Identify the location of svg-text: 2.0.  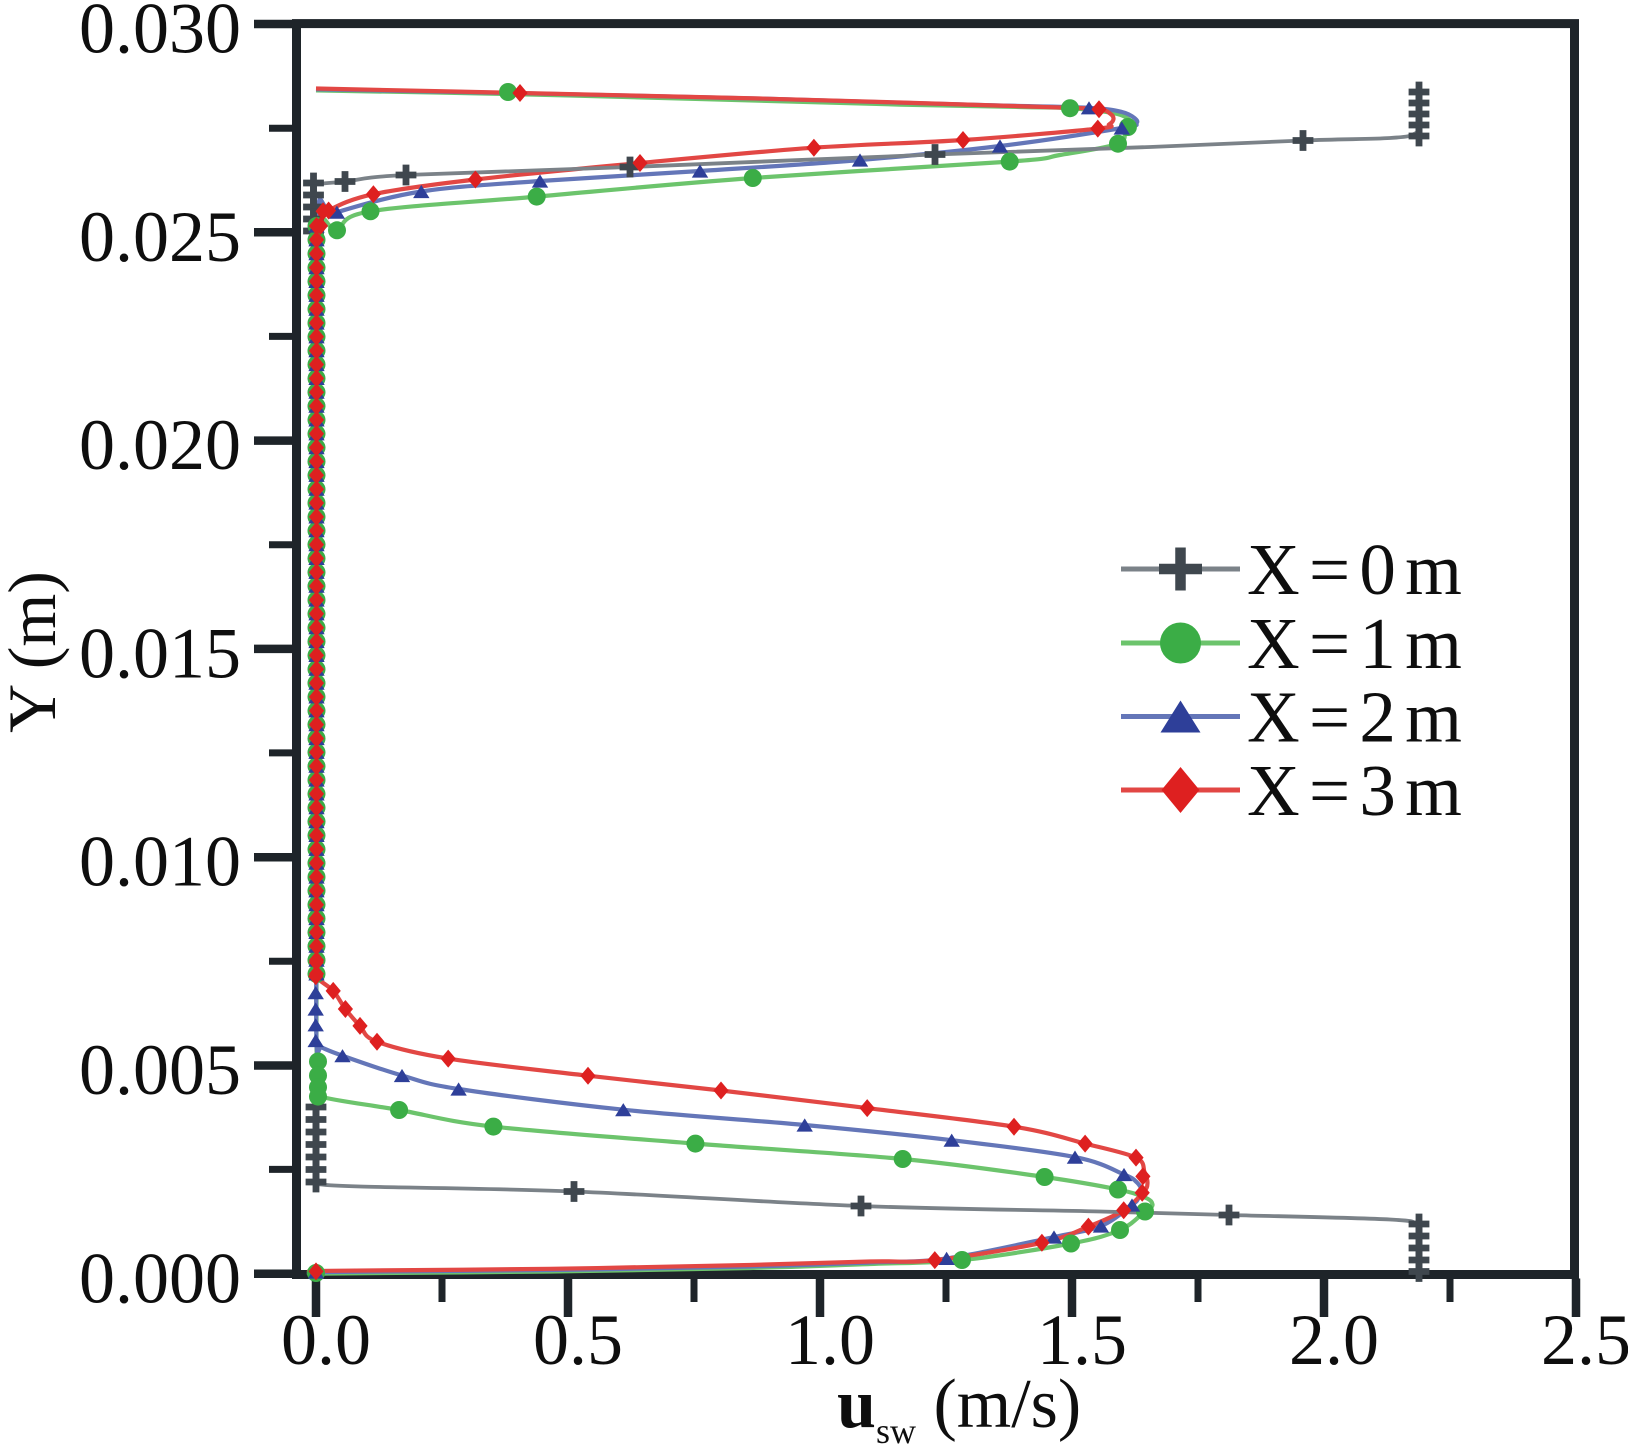
(1334, 1340).